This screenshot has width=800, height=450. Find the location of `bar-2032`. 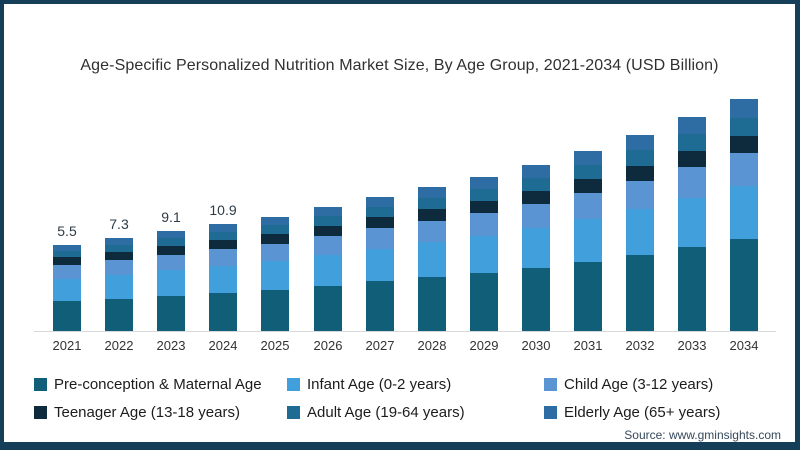

bar-2032 is located at coordinates (640, 233).